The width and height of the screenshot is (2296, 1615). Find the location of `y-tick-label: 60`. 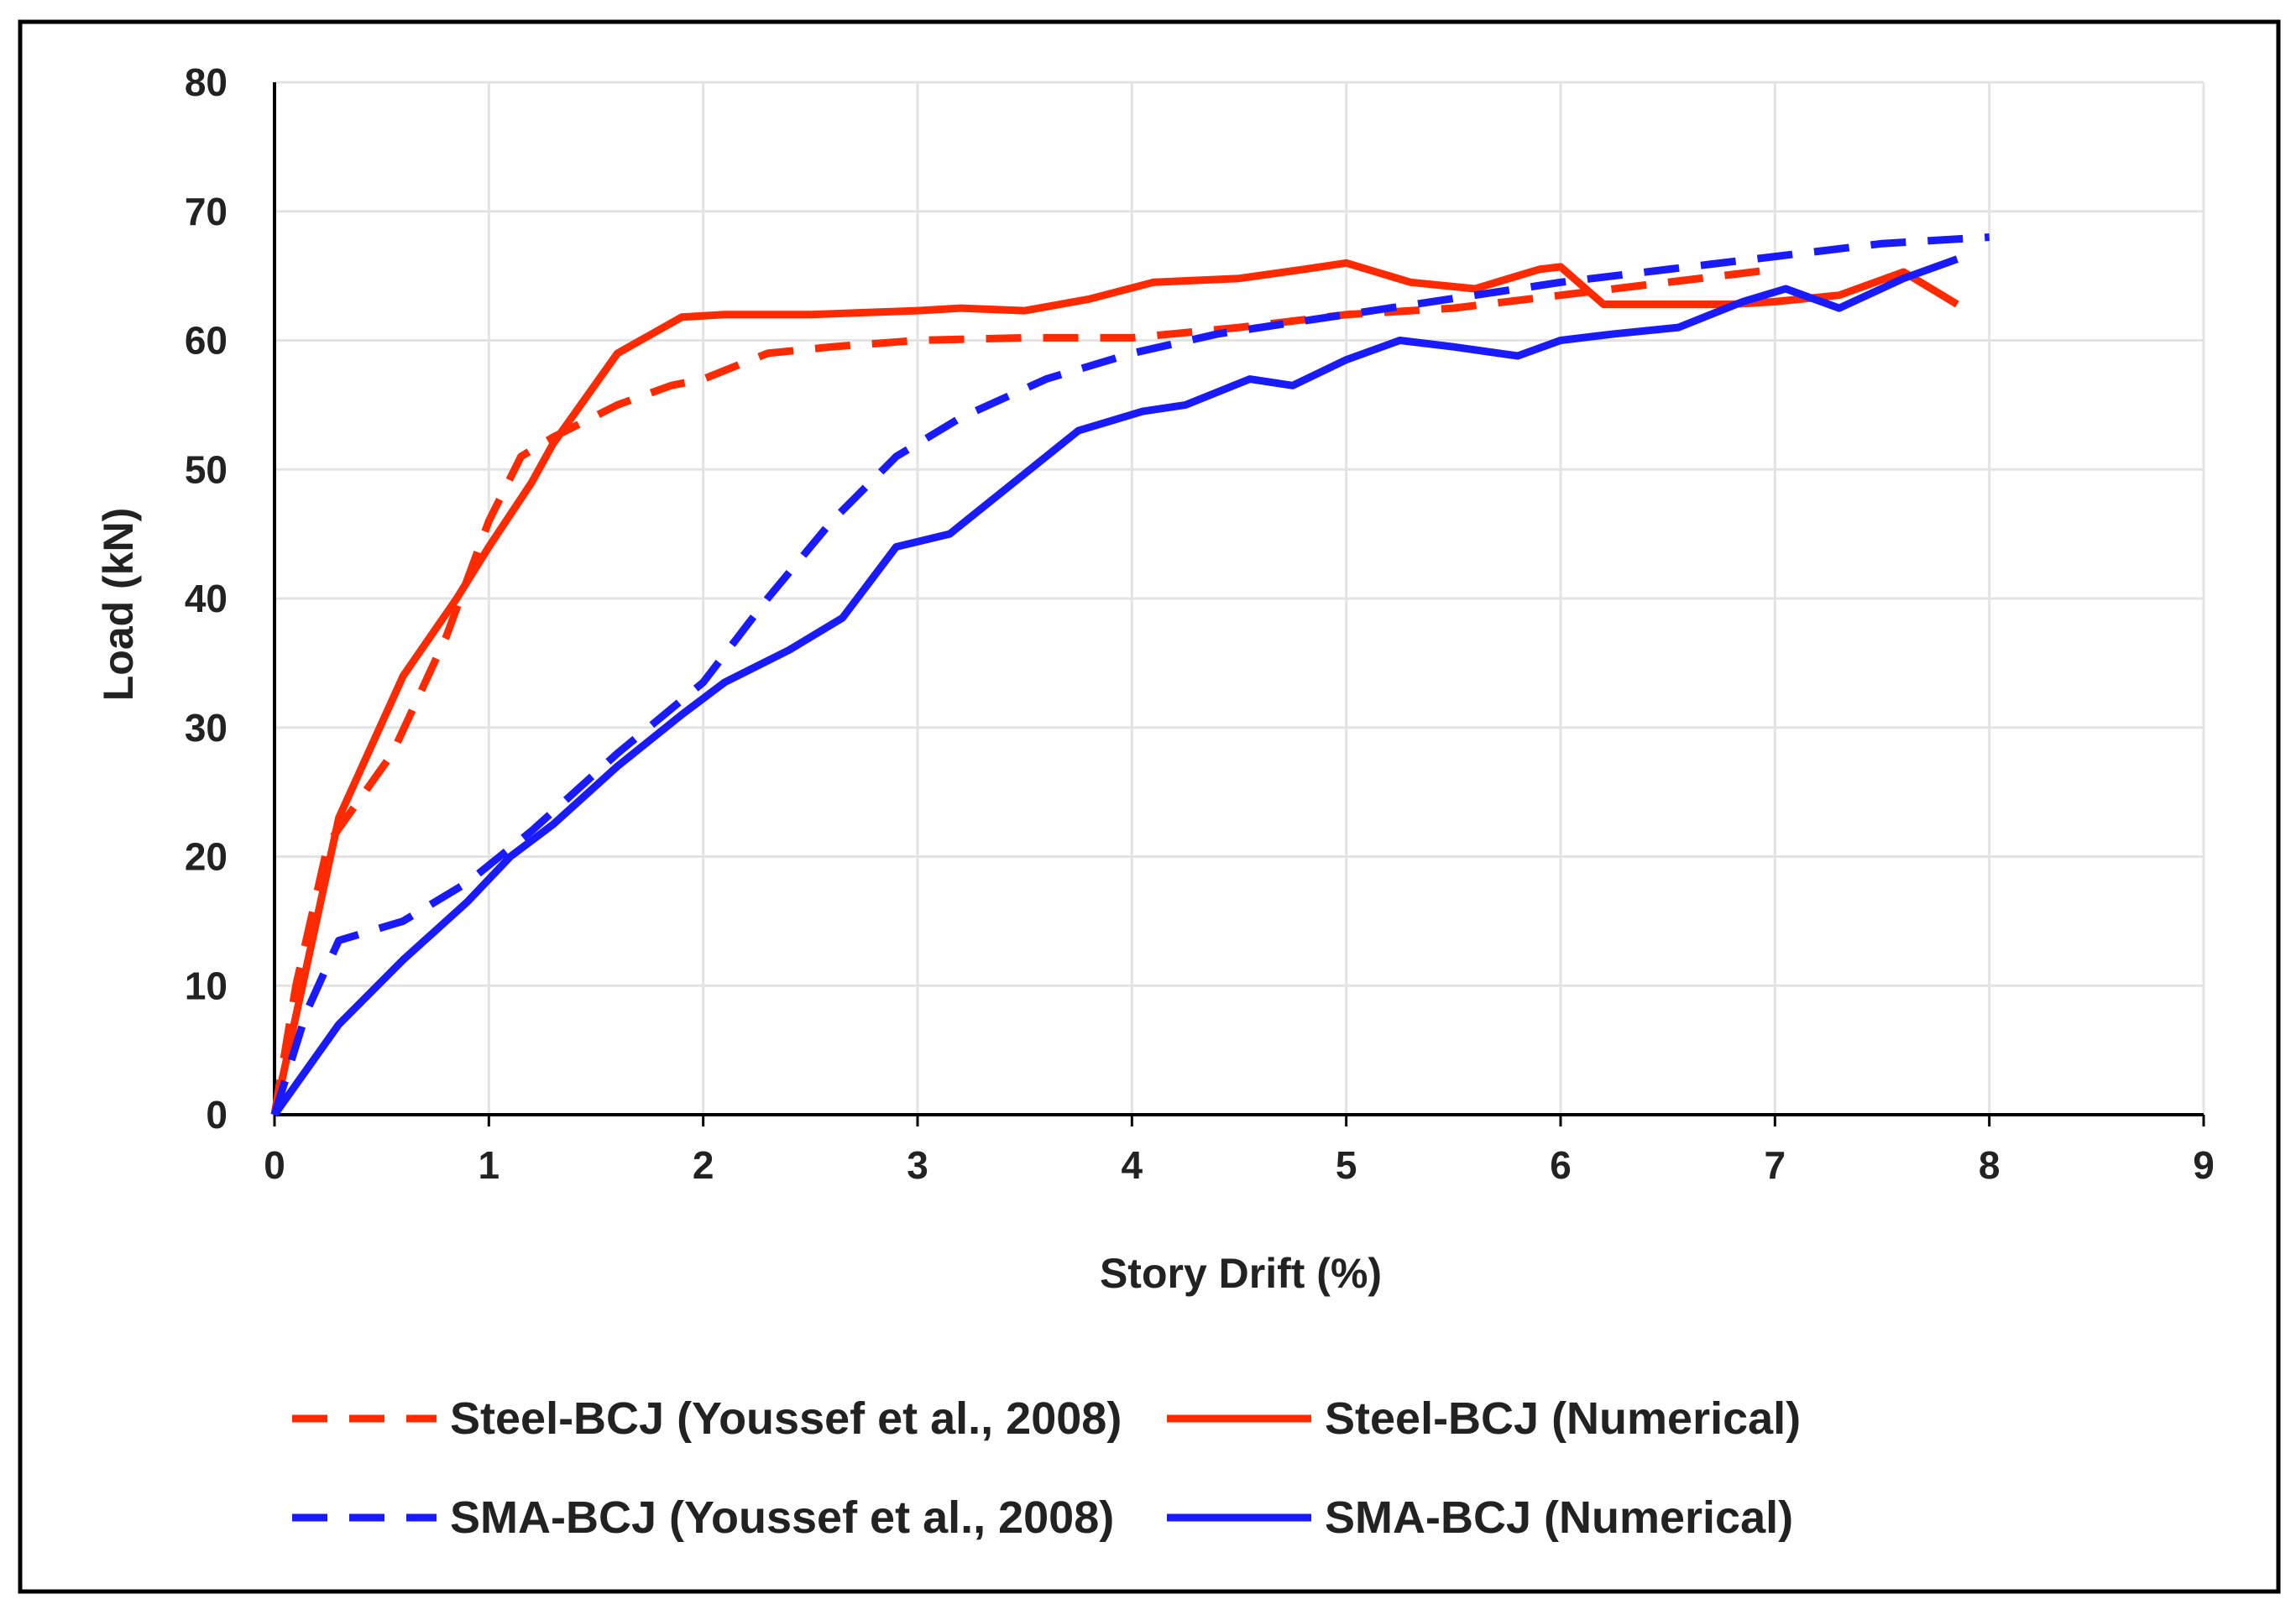

y-tick-label: 60 is located at coordinates (206, 341).